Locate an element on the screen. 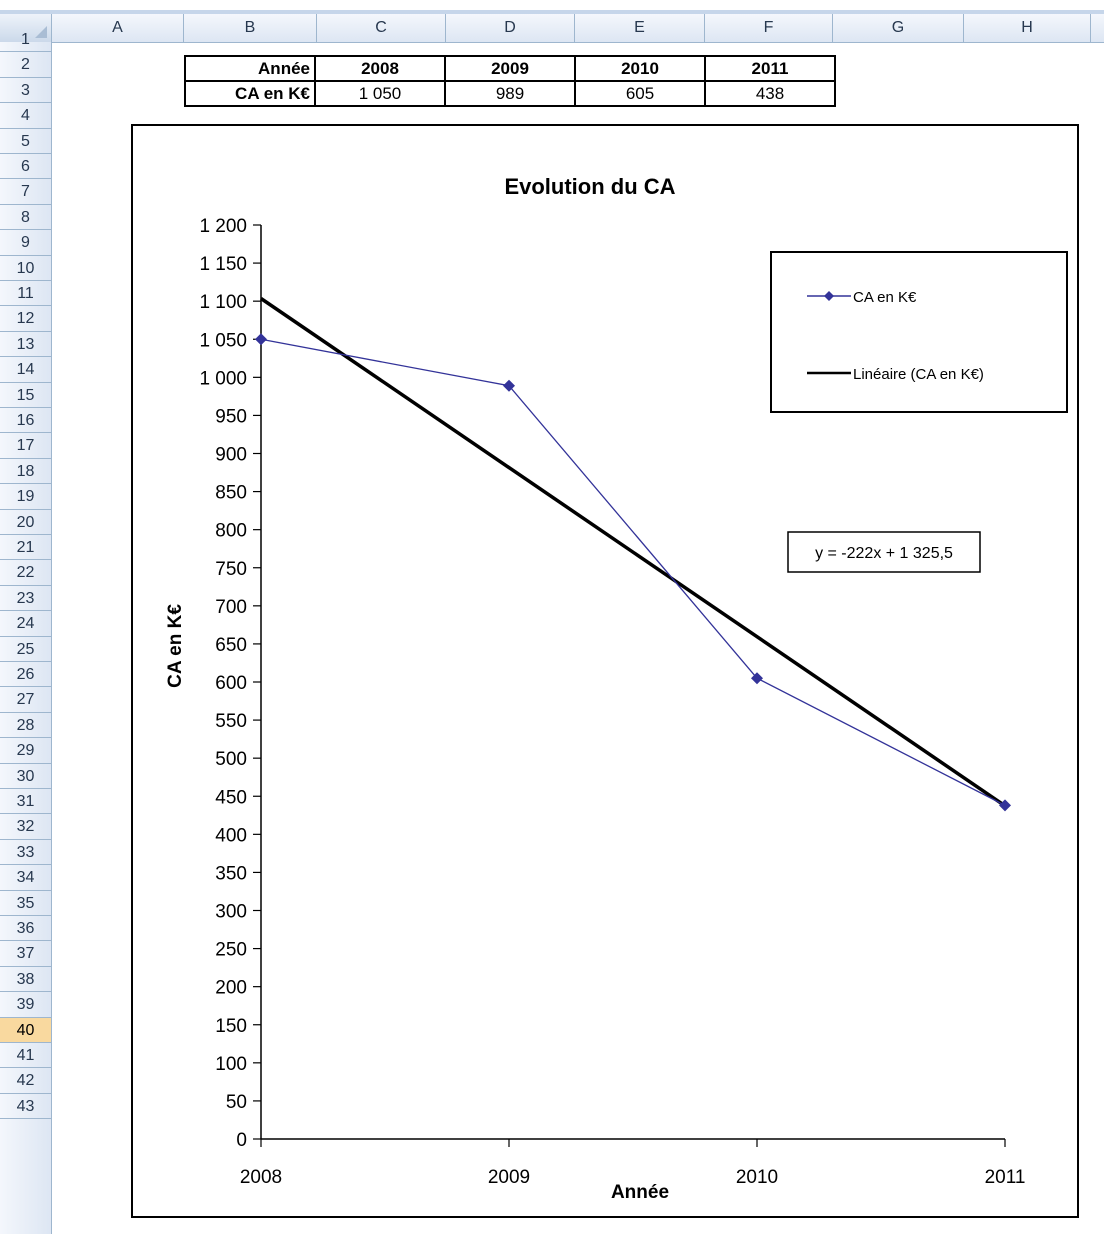  row-header-10: 10 is located at coordinates (25, 268).